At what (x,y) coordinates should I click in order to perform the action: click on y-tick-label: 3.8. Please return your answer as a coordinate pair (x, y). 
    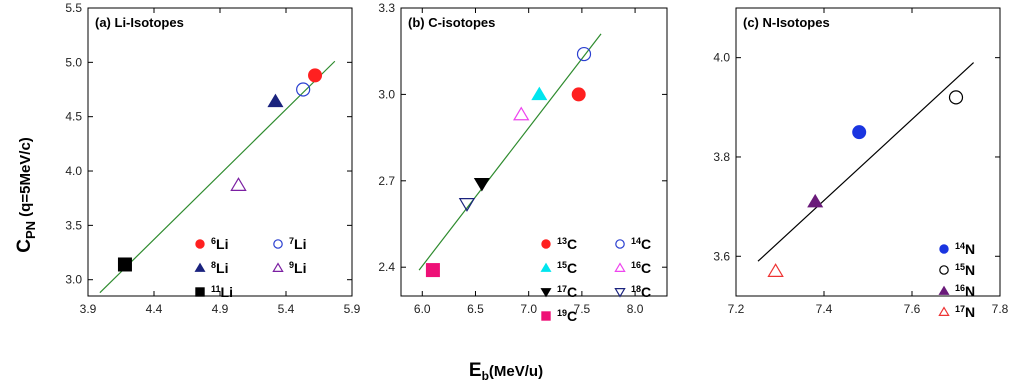
    Looking at the image, I should click on (721, 157).